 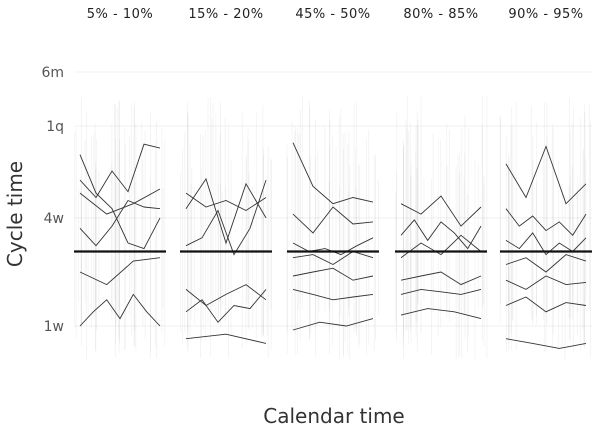 I want to click on facet-label: 80% - 85%, so click(x=440, y=14).